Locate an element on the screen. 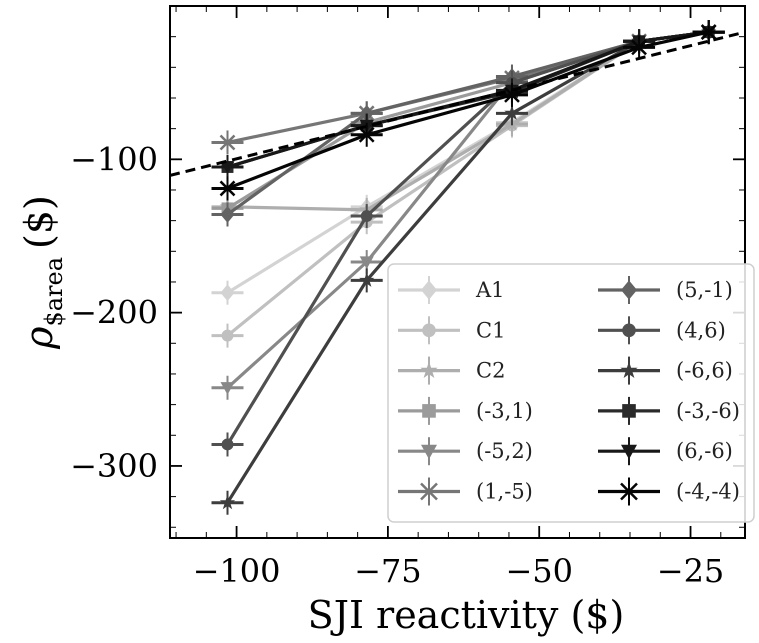 The image size is (759, 643). y-tick-label: −200 is located at coordinates (114, 313).